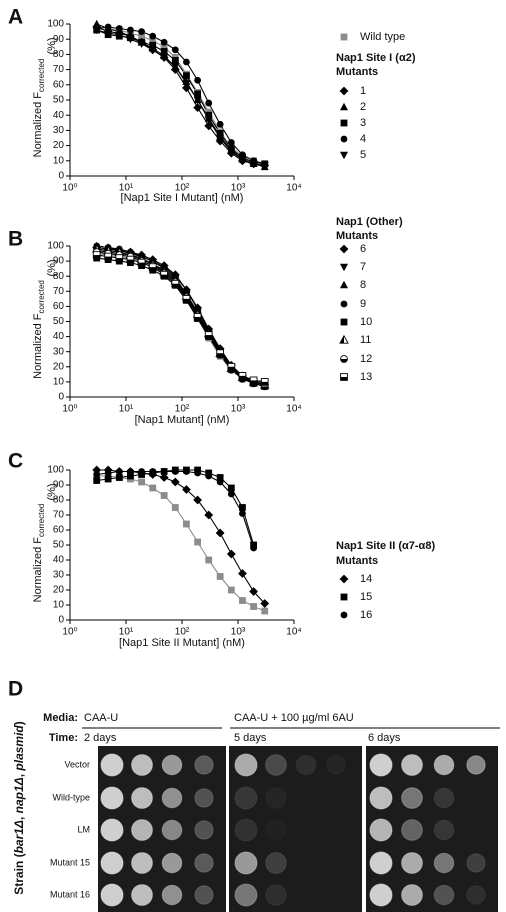 This screenshot has width=506, height=912. What do you see at coordinates (59, 69) in the screenshot?
I see `y-tick-label: 70` at bounding box center [59, 69].